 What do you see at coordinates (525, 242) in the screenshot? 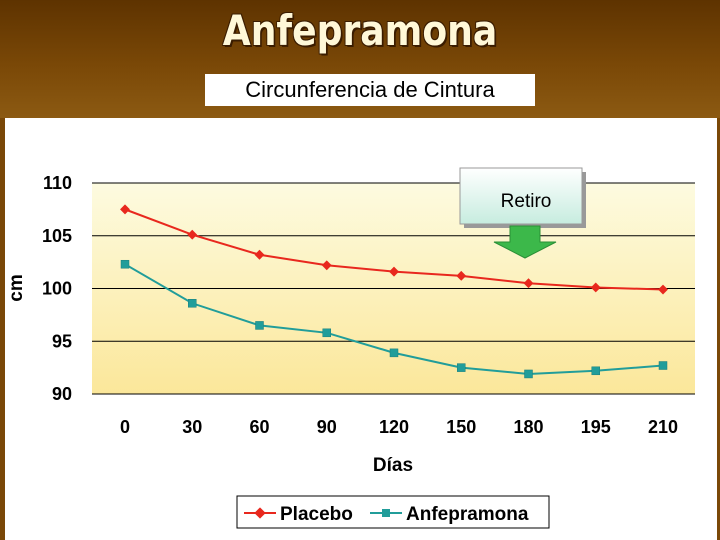
I see `retiro-arrow-icon` at bounding box center [525, 242].